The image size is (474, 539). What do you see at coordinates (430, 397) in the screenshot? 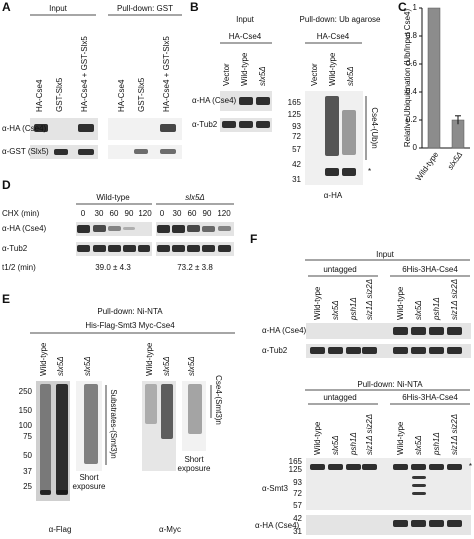
I see `group-label: 6His-3HA-Cse4` at bounding box center [430, 397].